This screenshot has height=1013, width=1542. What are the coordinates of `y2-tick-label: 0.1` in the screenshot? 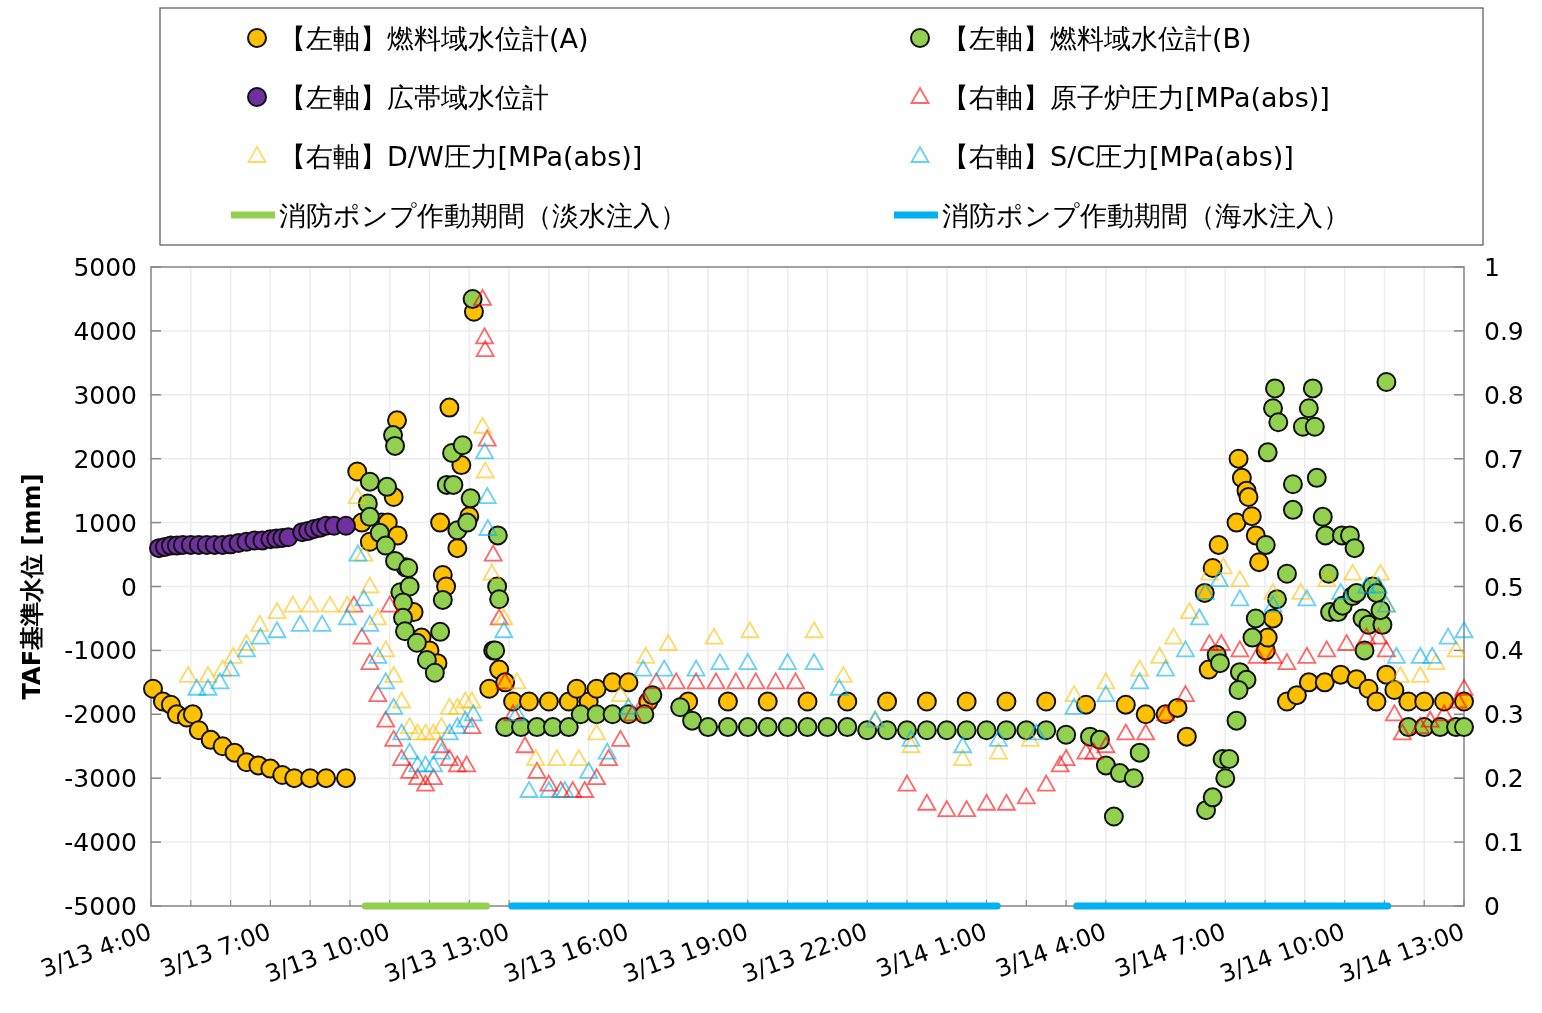 It's located at (1504, 843).